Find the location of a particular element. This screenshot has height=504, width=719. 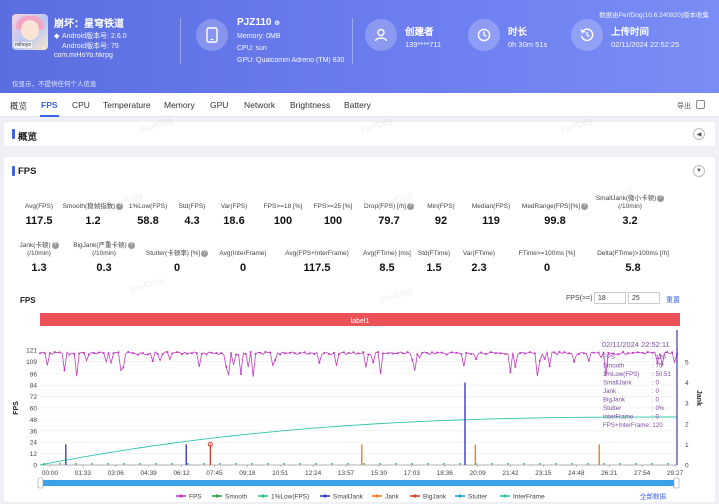

device-gpu: GPU: Qualcomm Adreno (TM) 830 is located at coordinates (291, 60).